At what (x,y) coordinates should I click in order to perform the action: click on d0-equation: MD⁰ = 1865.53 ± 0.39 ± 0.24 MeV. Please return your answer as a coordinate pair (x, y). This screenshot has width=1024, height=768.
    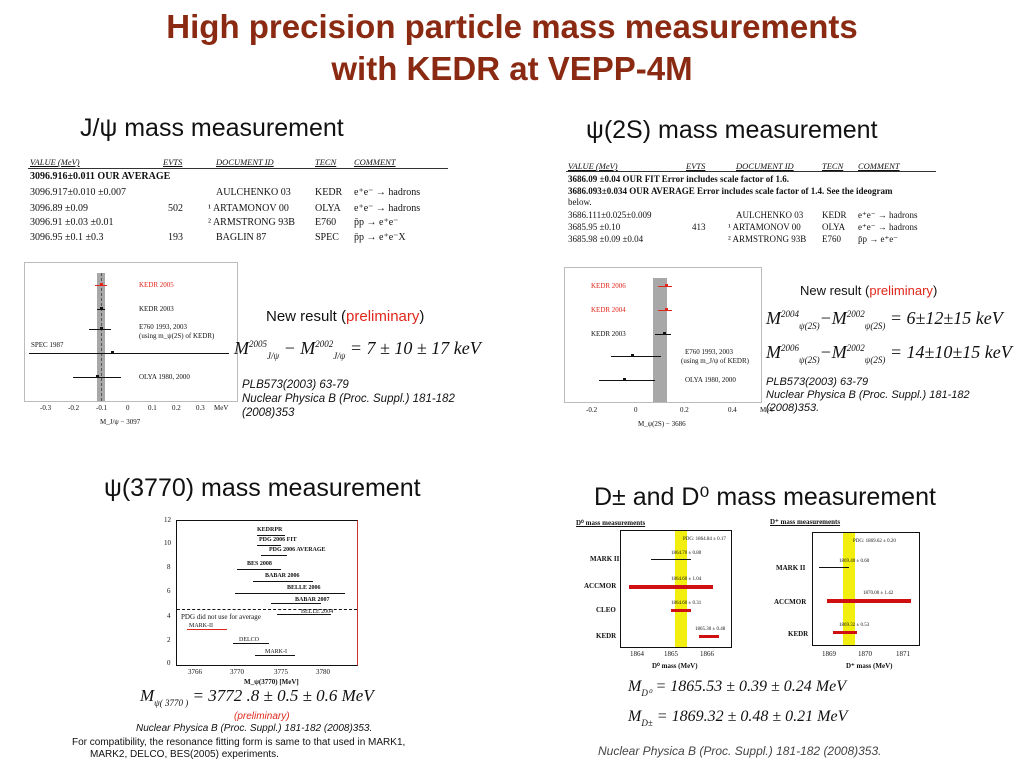
    Looking at the image, I should click on (737, 688).